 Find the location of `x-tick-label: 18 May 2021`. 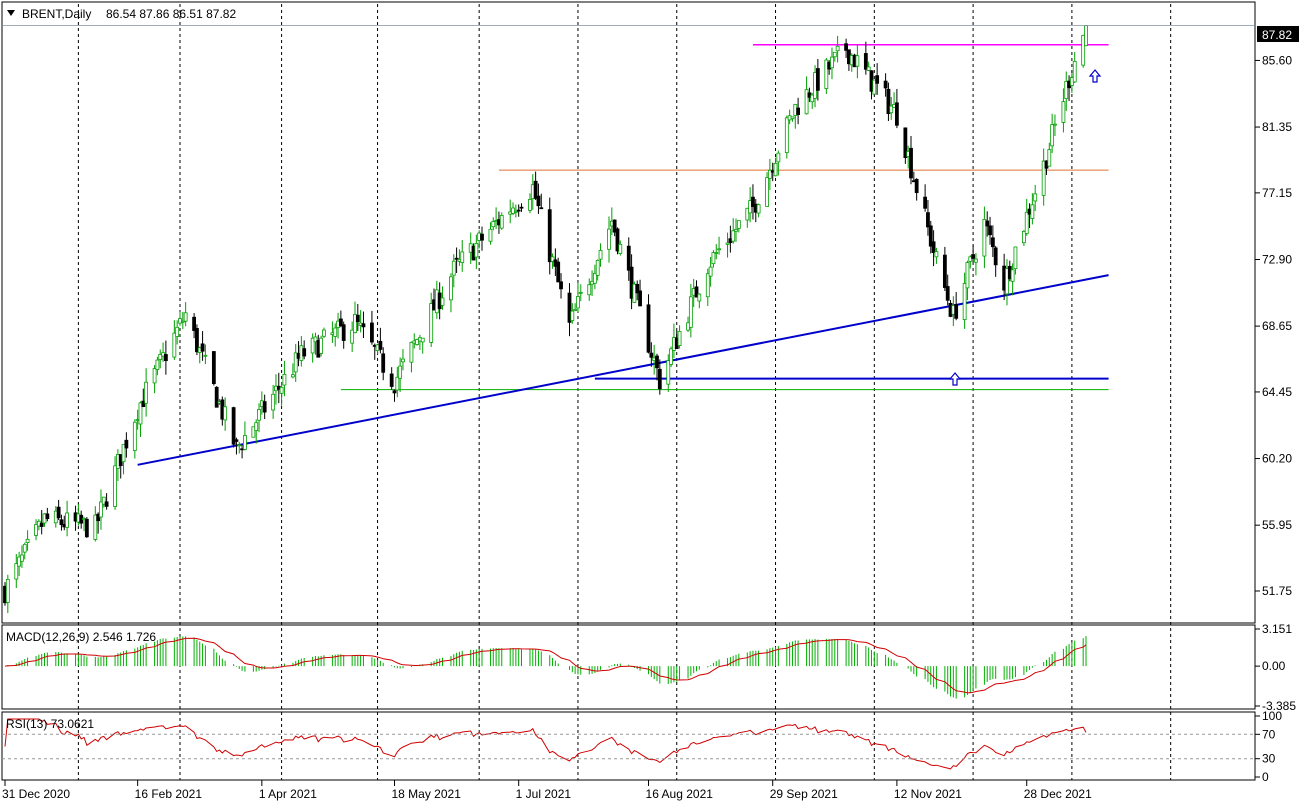

x-tick-label: 18 May 2021 is located at coordinates (426, 794).